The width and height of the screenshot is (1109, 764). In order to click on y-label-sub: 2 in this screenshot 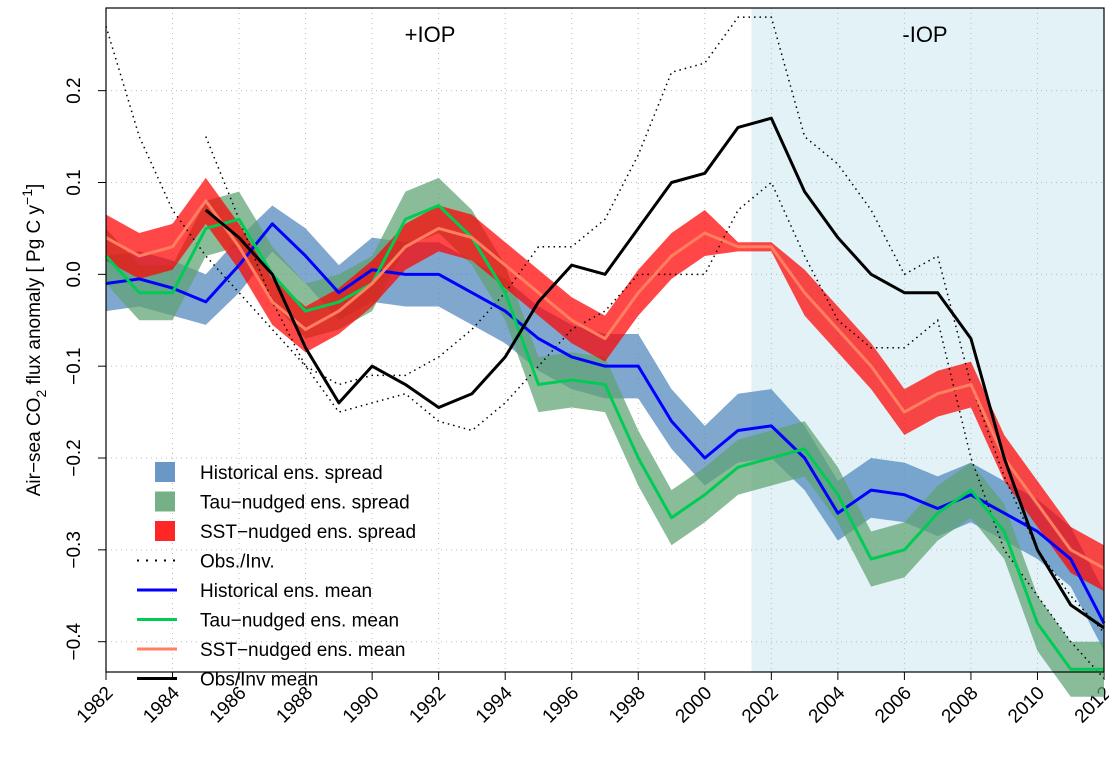, I will do `click(41, 394)`.